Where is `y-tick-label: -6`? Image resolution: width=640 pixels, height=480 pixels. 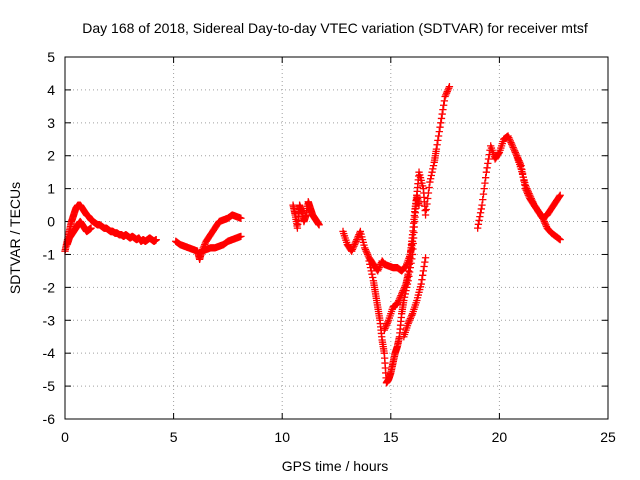 y-tick-label: -6 is located at coordinates (49, 419).